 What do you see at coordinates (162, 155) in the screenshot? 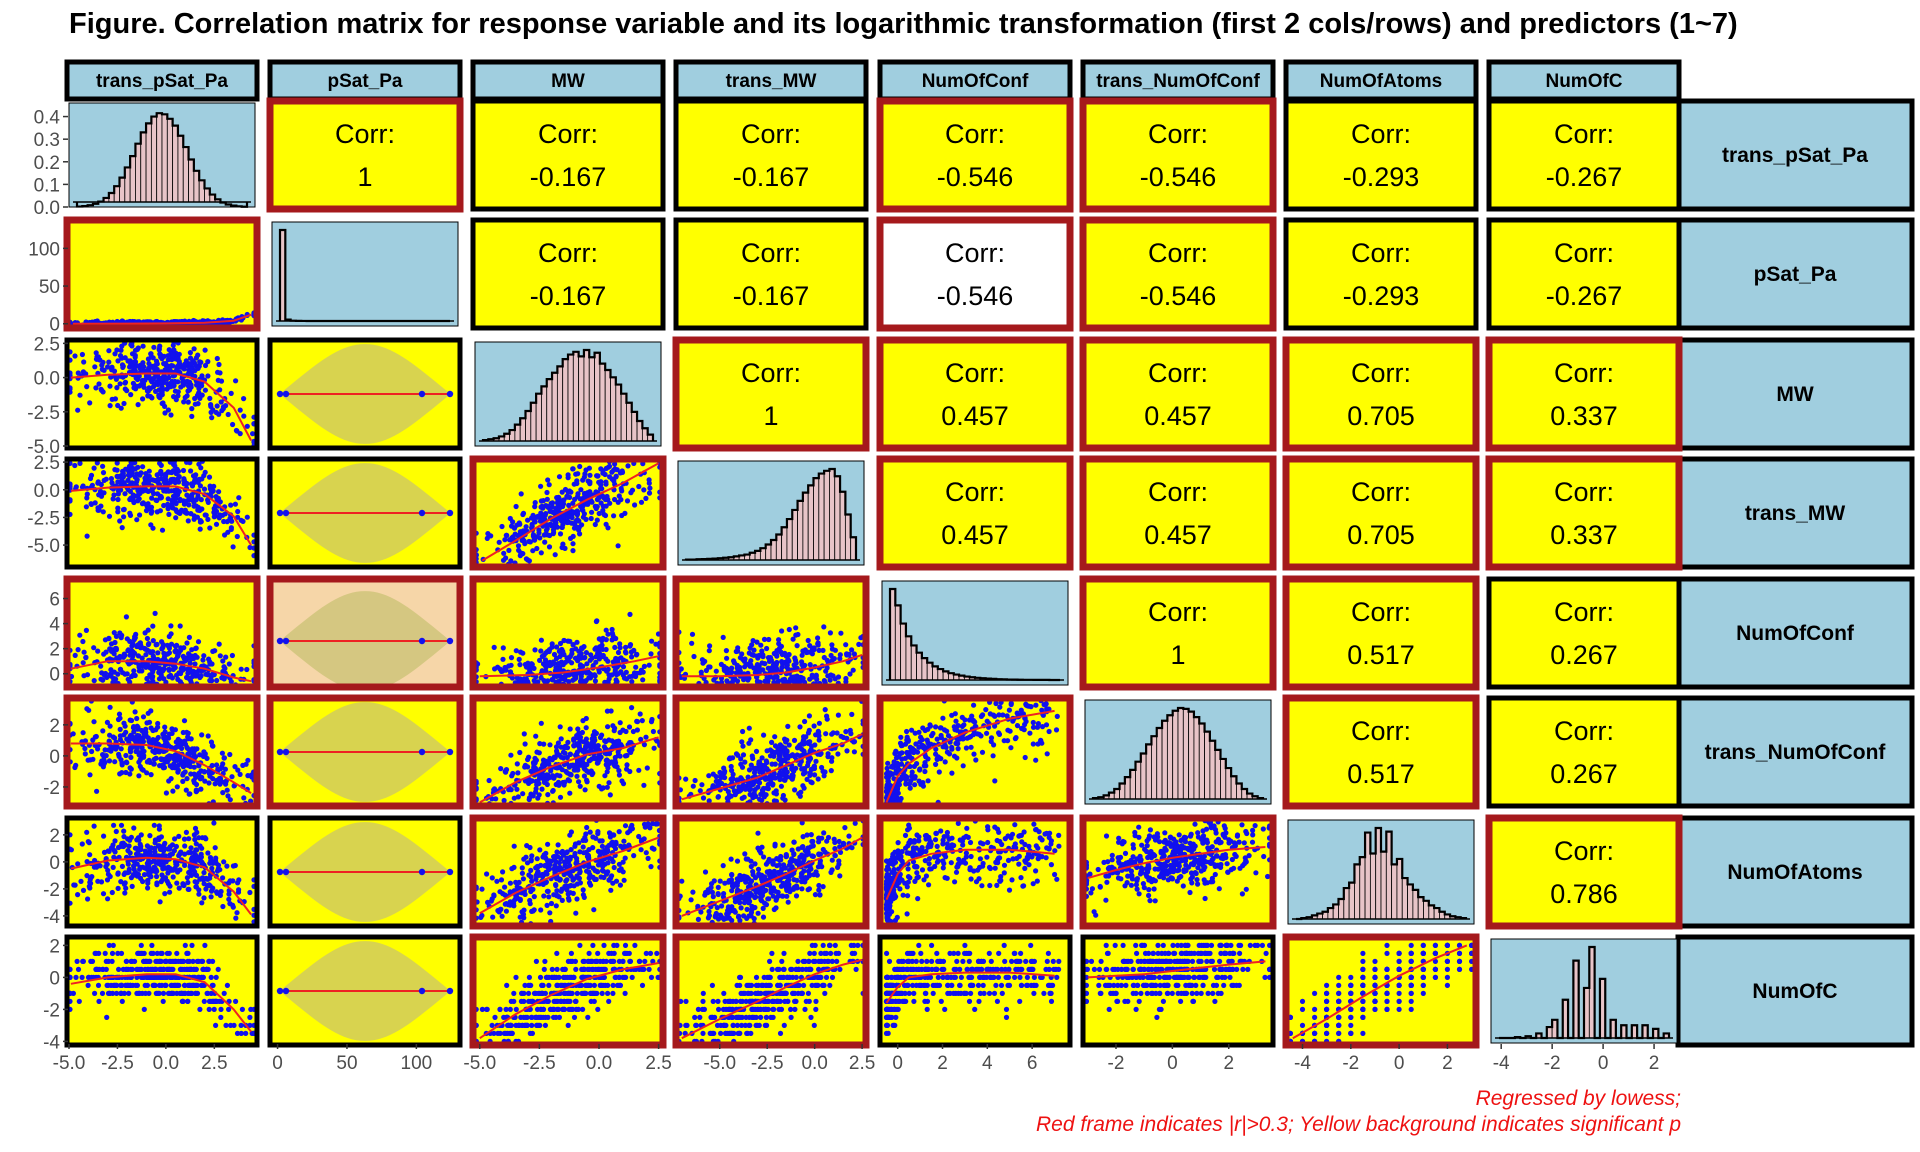
I see `diag-panel-trans_pSat_Pa` at bounding box center [162, 155].